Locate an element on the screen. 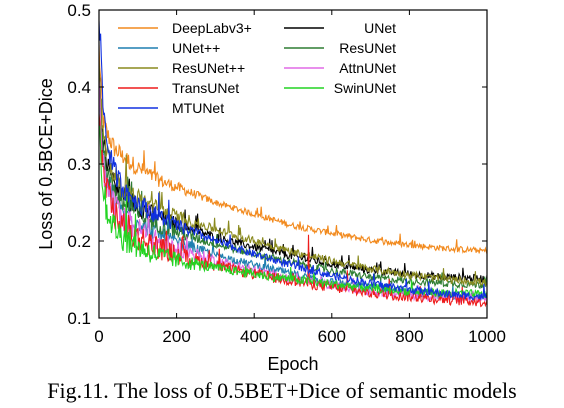  legend-label: ResUNet++ is located at coordinates (208, 68).